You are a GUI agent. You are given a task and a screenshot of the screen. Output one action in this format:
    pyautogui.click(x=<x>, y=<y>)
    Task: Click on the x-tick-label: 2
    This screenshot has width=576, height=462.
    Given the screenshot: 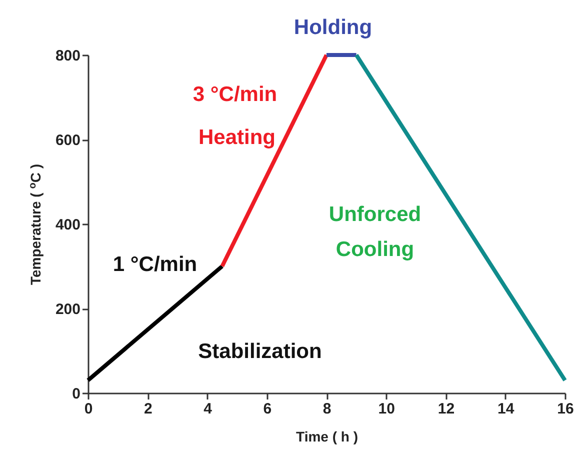 What is the action you would take?
    pyautogui.click(x=148, y=409)
    